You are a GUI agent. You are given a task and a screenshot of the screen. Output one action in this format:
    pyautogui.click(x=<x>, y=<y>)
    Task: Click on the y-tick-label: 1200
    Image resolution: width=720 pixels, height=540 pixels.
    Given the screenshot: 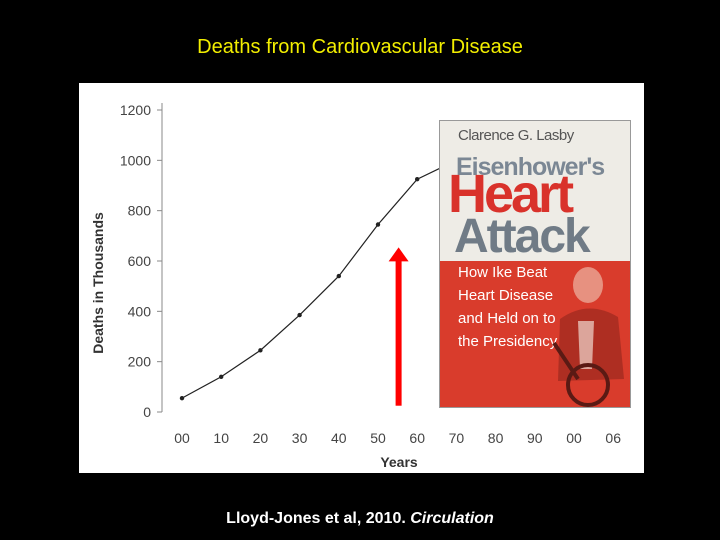 What is the action you would take?
    pyautogui.click(x=135, y=110)
    